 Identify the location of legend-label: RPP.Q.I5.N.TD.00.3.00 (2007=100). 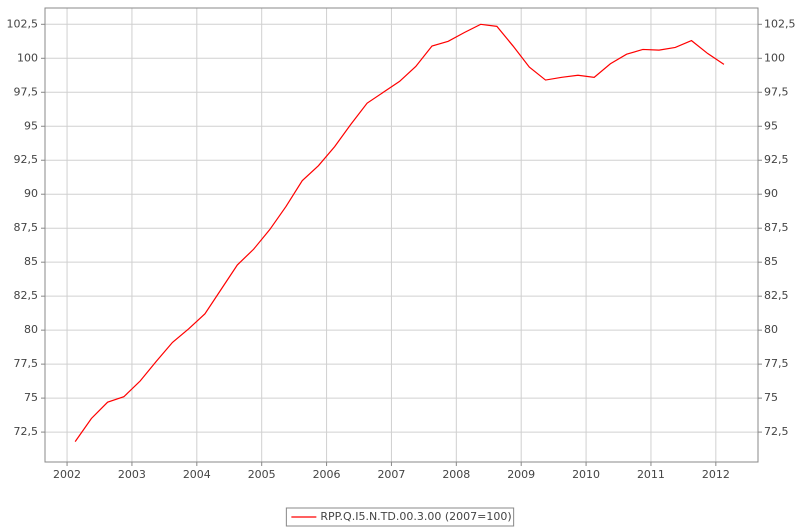
(415, 516).